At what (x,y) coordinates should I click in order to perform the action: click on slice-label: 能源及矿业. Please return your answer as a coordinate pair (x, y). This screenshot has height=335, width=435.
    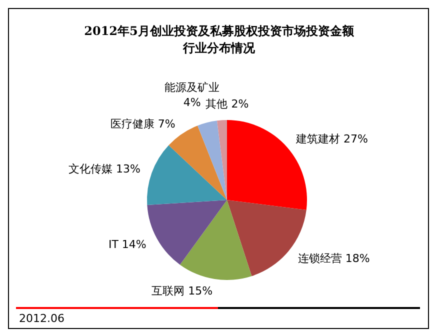
    Looking at the image, I should click on (192, 87).